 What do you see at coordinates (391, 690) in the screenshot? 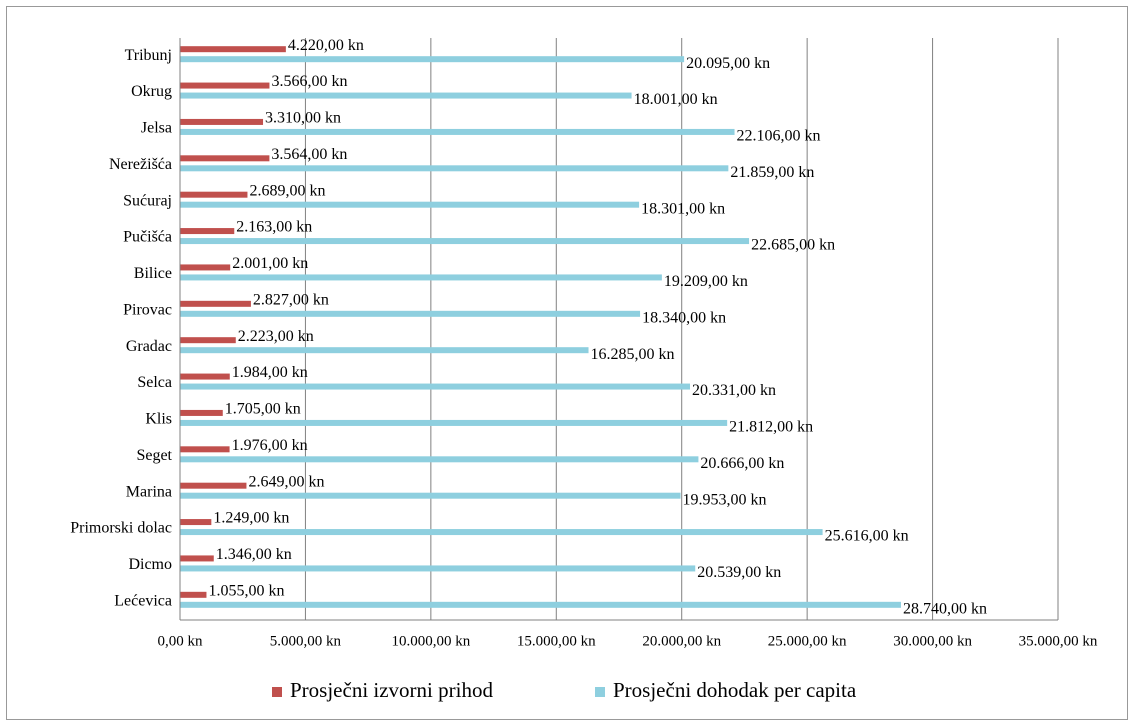
I see `legend-label: Prosječni izvorni prihod` at bounding box center [391, 690].